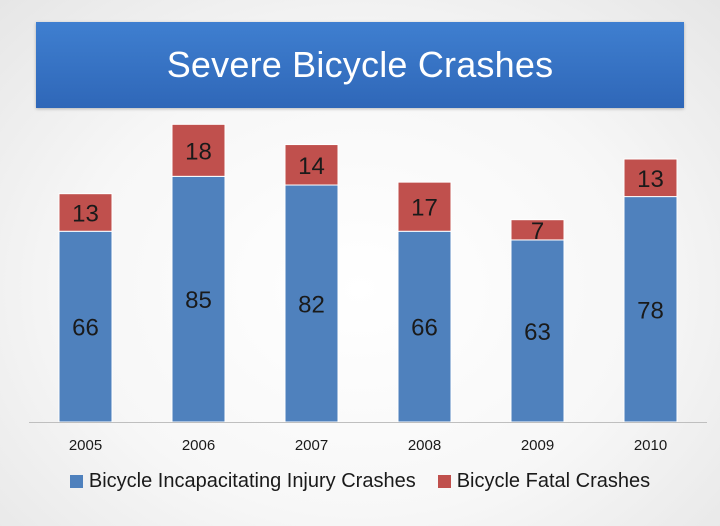  What do you see at coordinates (444, 481) in the screenshot?
I see `legend-swatch-fatal` at bounding box center [444, 481].